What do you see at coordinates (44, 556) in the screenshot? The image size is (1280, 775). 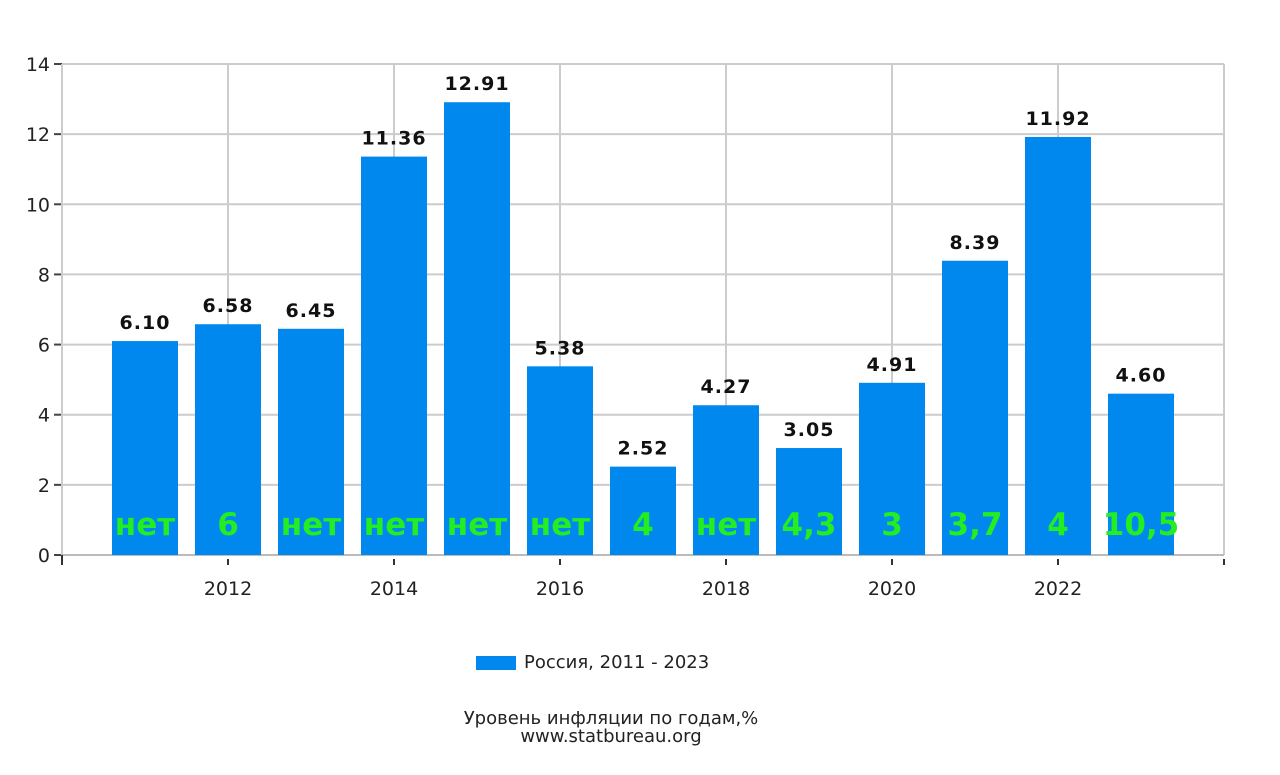 I see `y-tick-label: 0` at bounding box center [44, 556].